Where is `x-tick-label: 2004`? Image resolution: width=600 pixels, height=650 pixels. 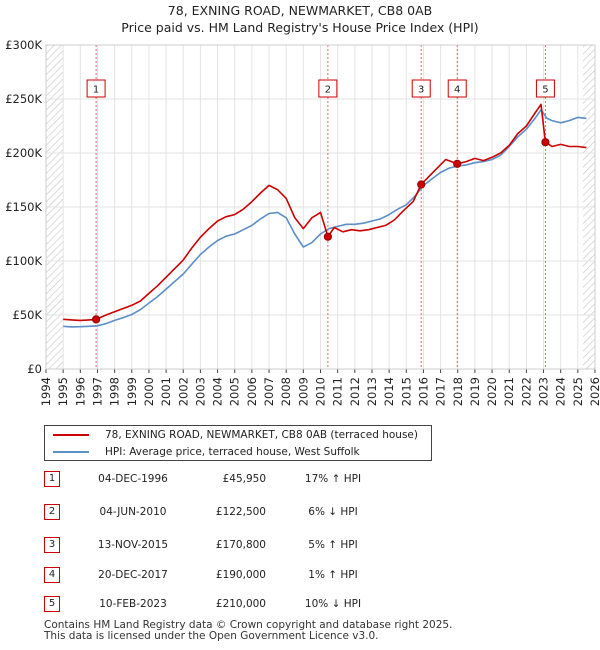 x-tick-label: 2004 is located at coordinates (218, 391).